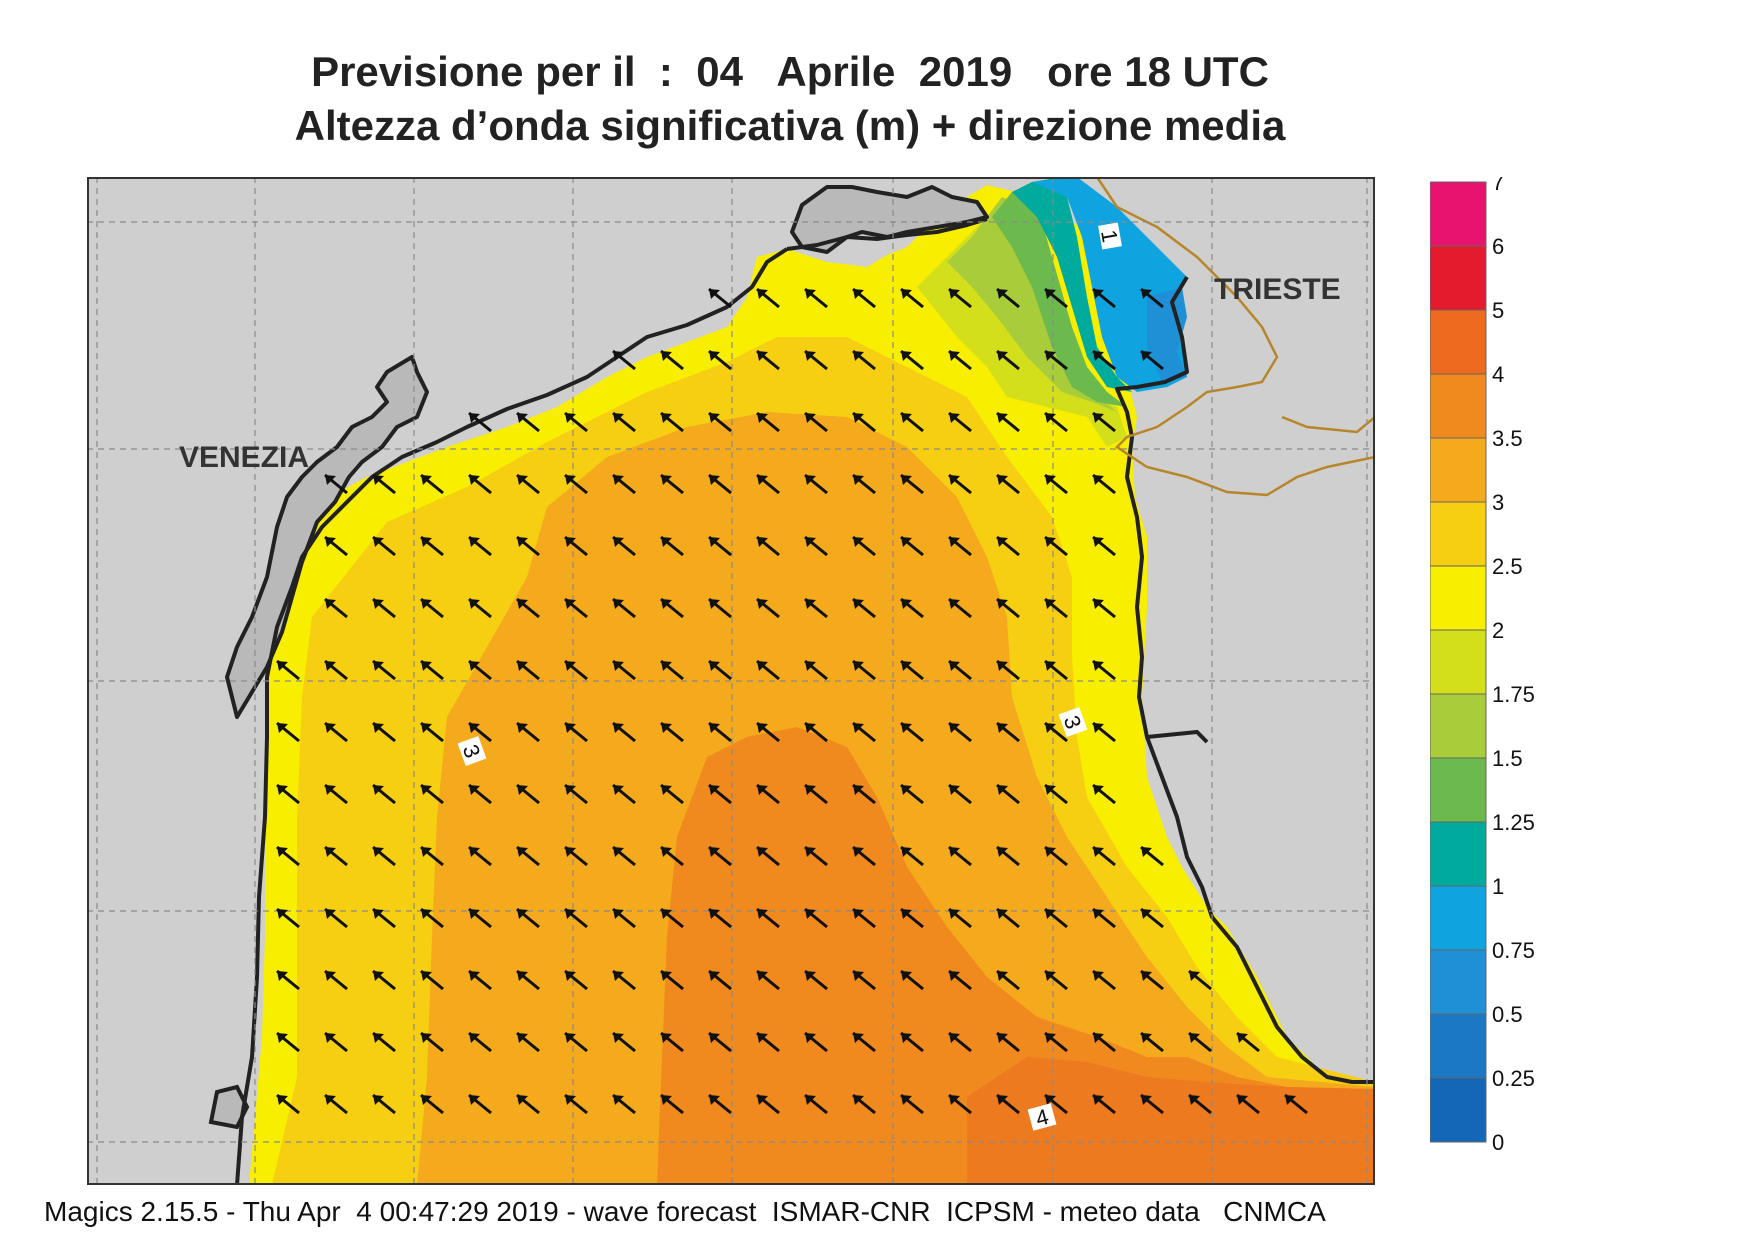 The width and height of the screenshot is (1755, 1242). Describe the element at coordinates (1498, 886) in the screenshot. I see `colorbar-tick-label: 1` at that location.